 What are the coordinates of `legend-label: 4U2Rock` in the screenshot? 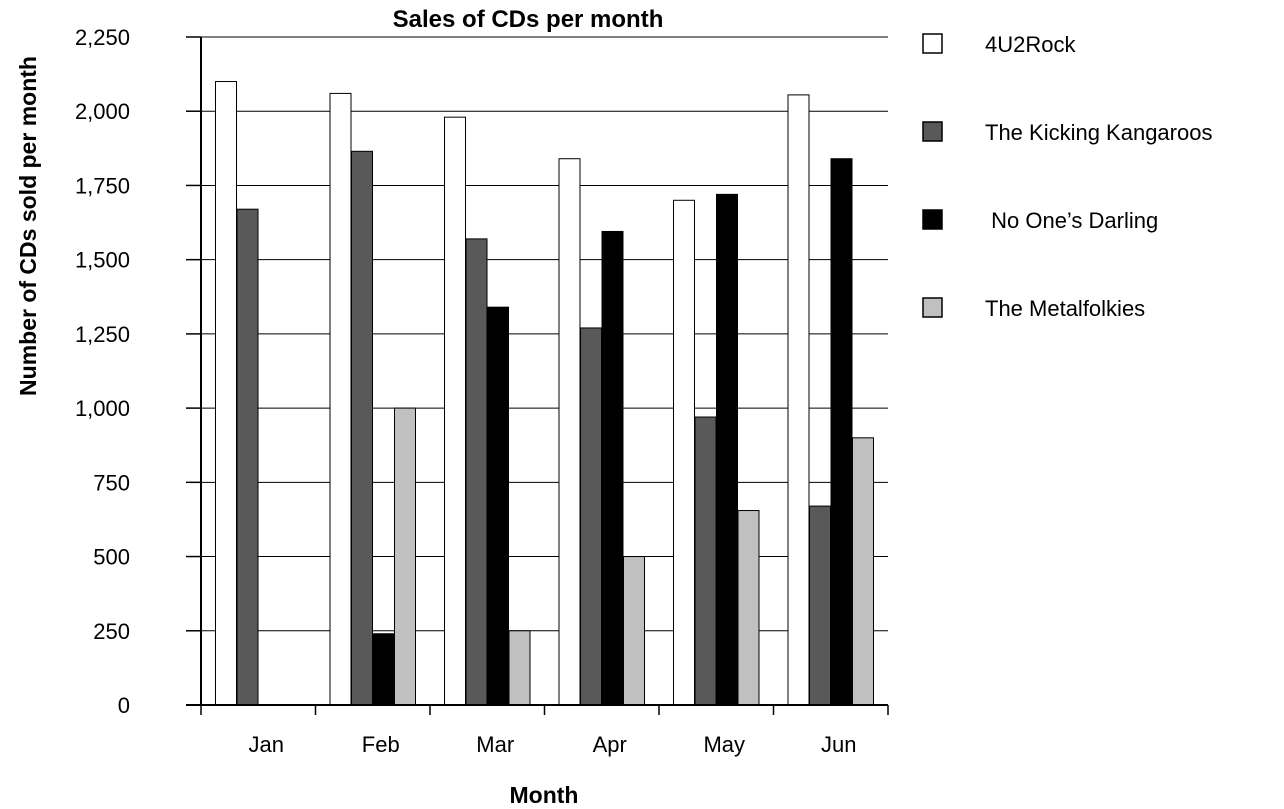 It's located at (1030, 44).